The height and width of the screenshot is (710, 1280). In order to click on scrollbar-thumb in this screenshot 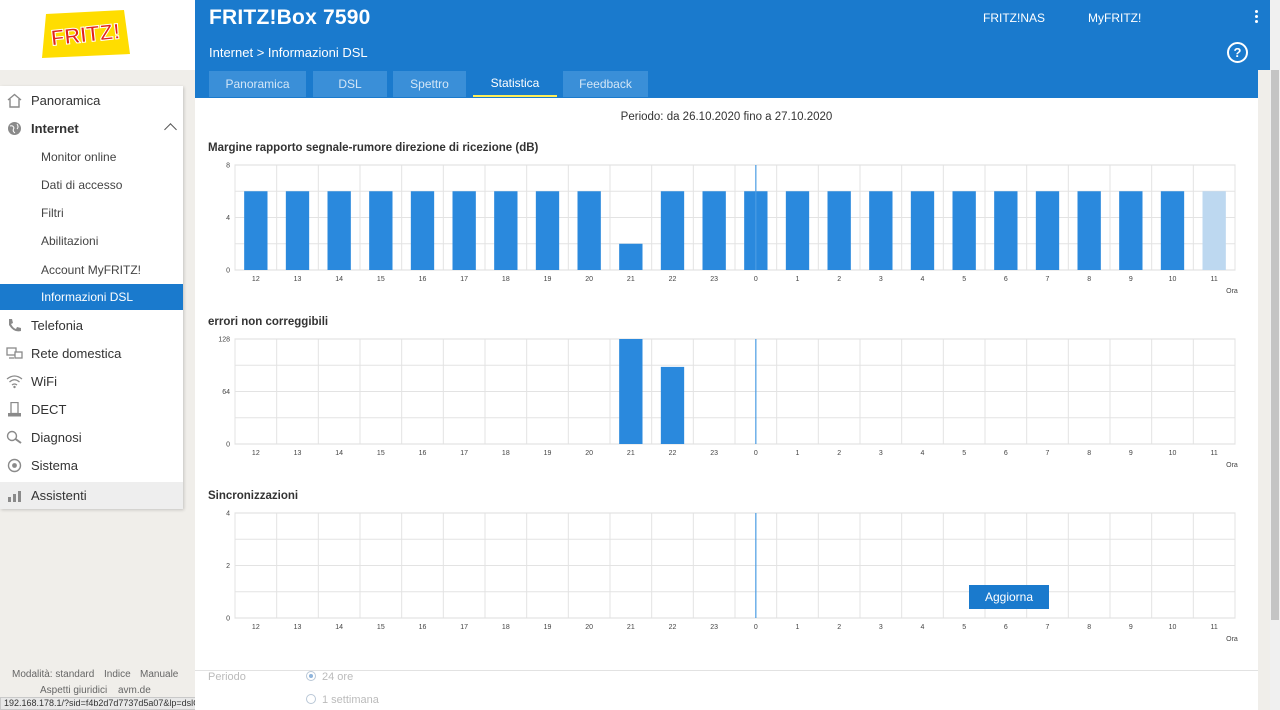, I will do `click(1275, 345)`.